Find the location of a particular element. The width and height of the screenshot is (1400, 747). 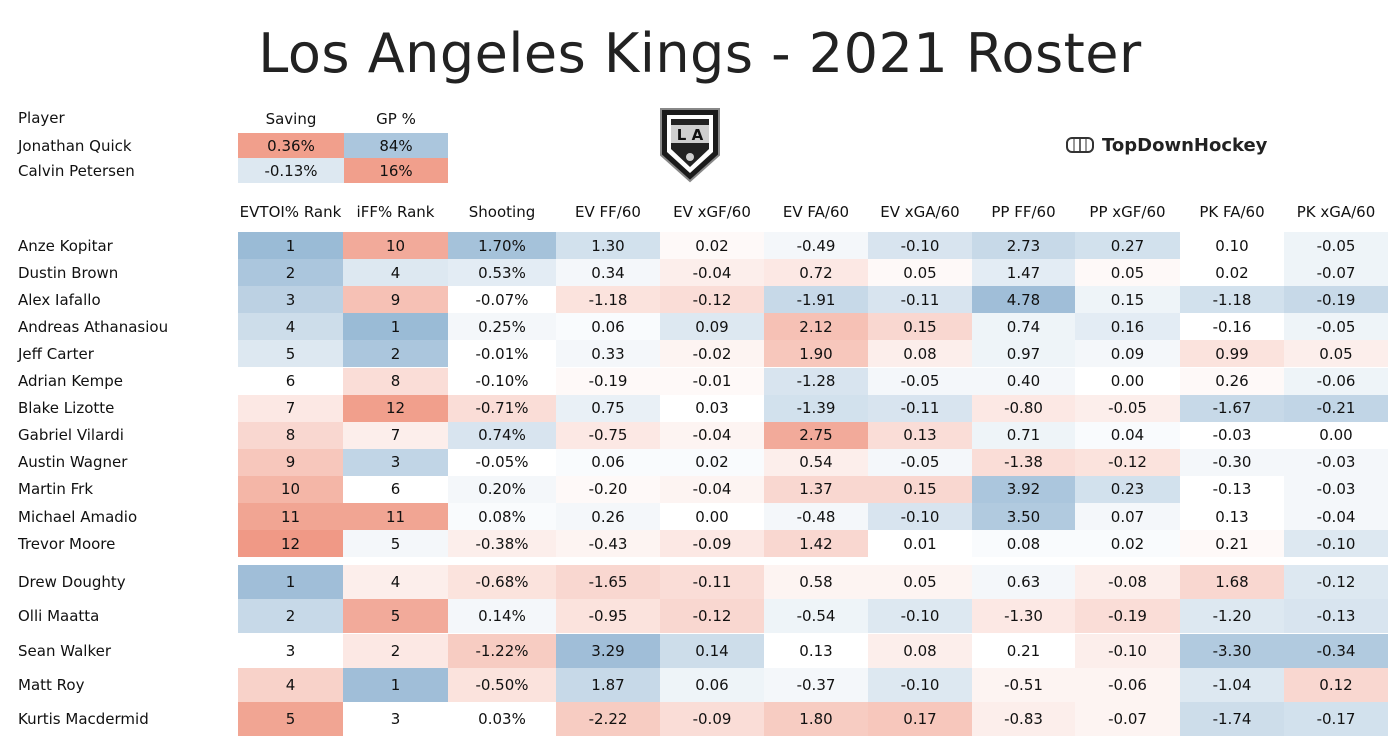

forwards-cell: 0.23 is located at coordinates (1127, 489).